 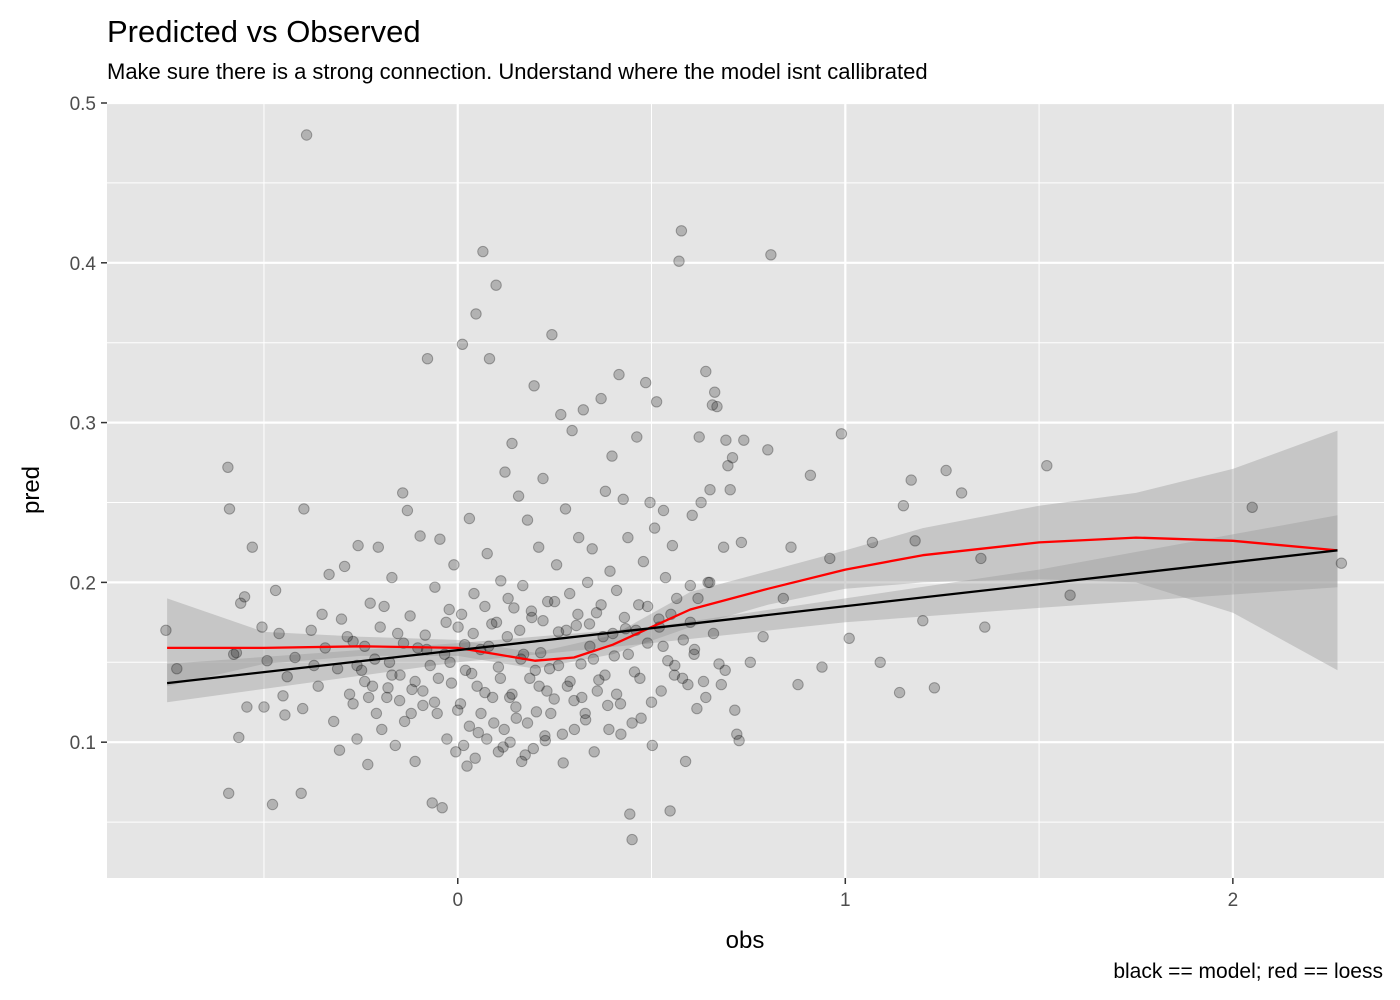 What do you see at coordinates (264, 31) in the screenshot?
I see `chart-title: Predicted vs Observed` at bounding box center [264, 31].